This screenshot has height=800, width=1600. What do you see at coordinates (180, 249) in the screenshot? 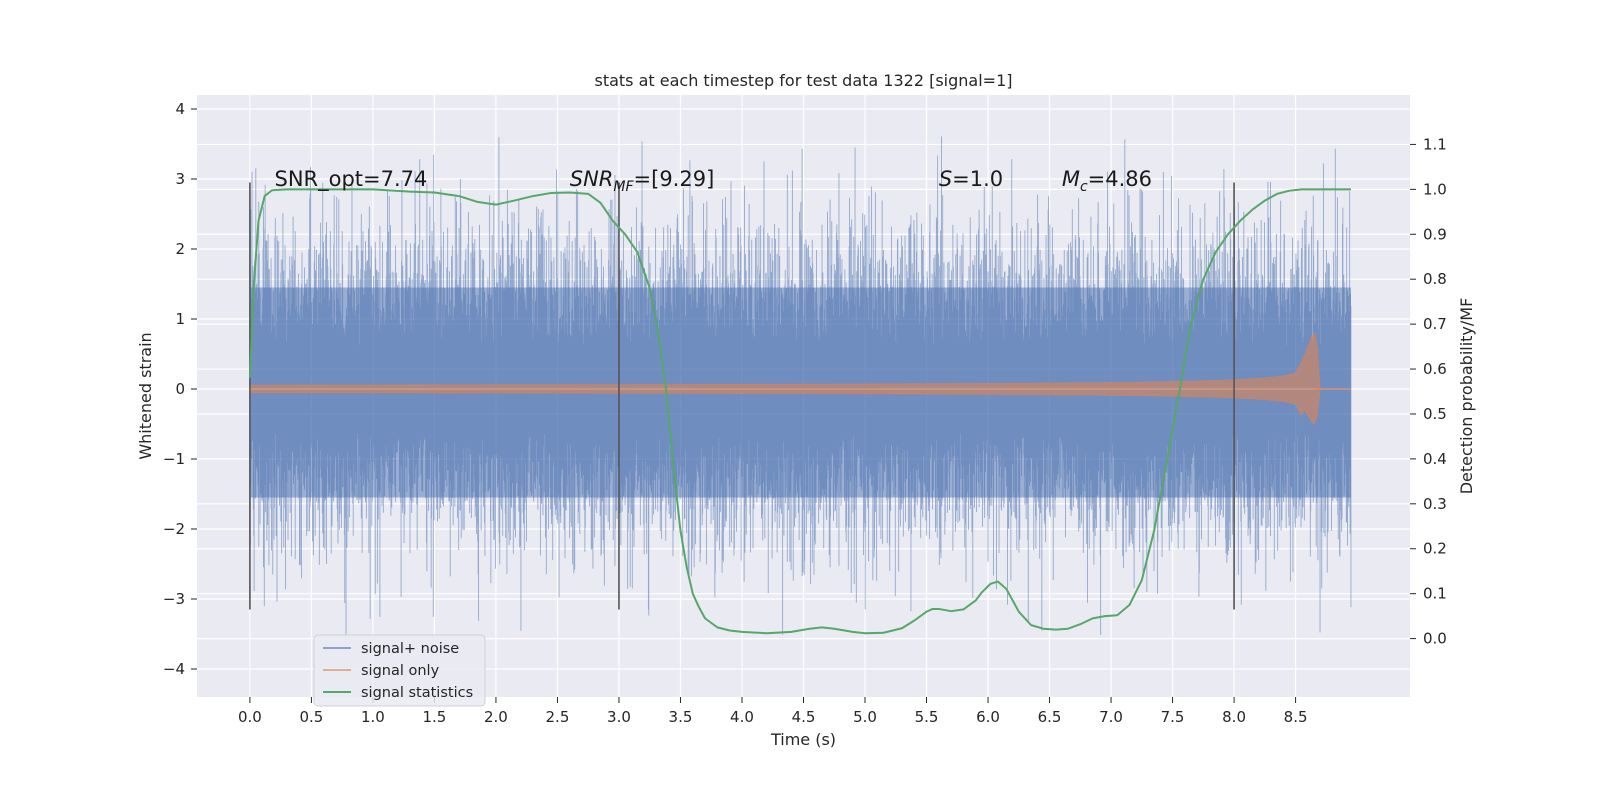
I see `y-tick-label: 2` at bounding box center [180, 249].